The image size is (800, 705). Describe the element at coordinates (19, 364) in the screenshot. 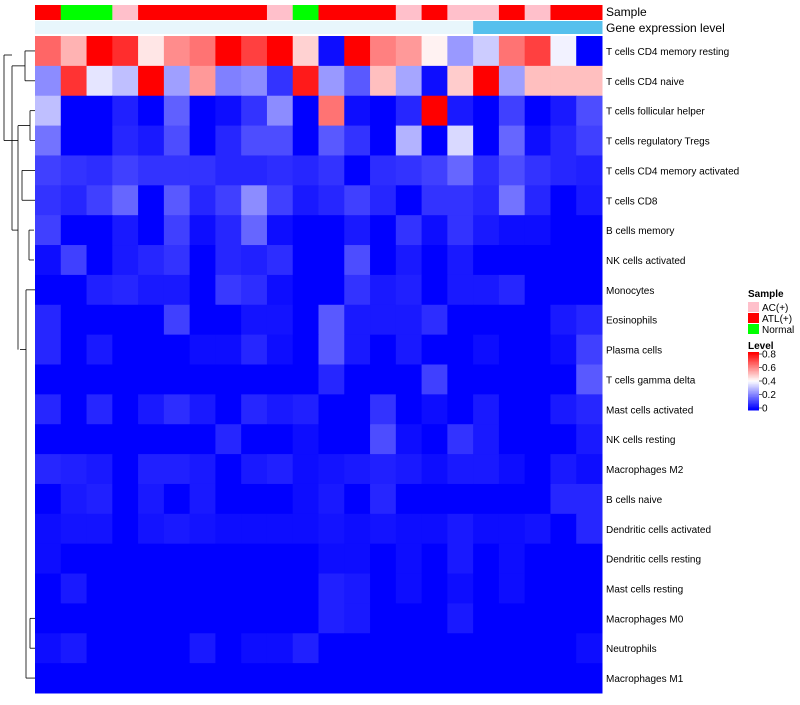

I see `row-dendrogram` at that location.